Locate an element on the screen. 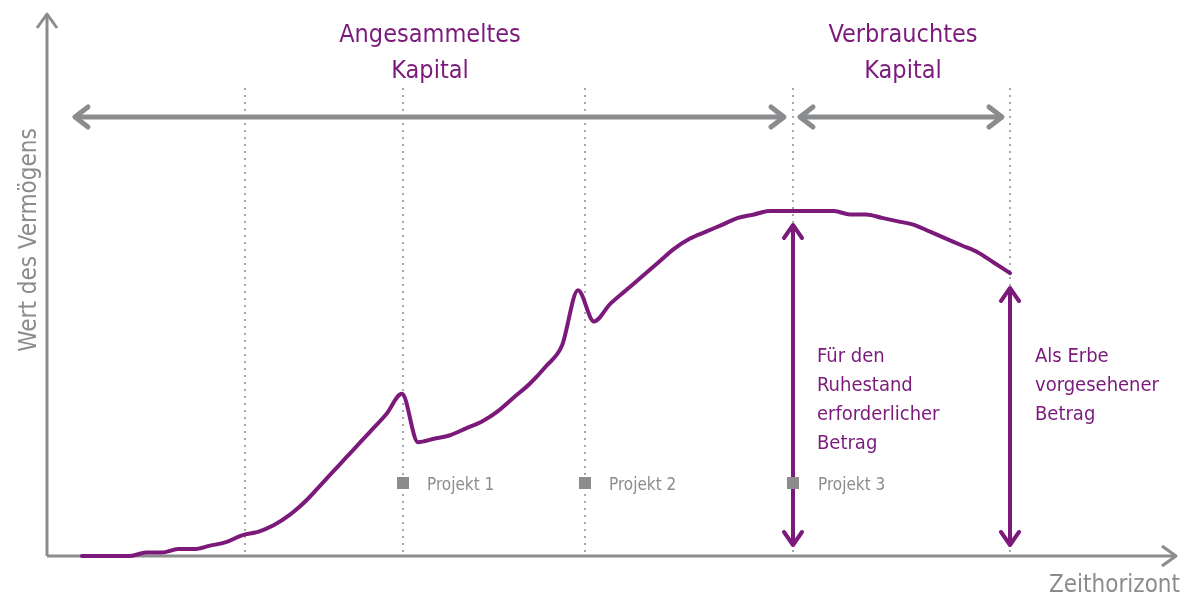 The width and height of the screenshot is (1190, 599). x-axis-title: Zeithorizont is located at coordinates (1114, 584).